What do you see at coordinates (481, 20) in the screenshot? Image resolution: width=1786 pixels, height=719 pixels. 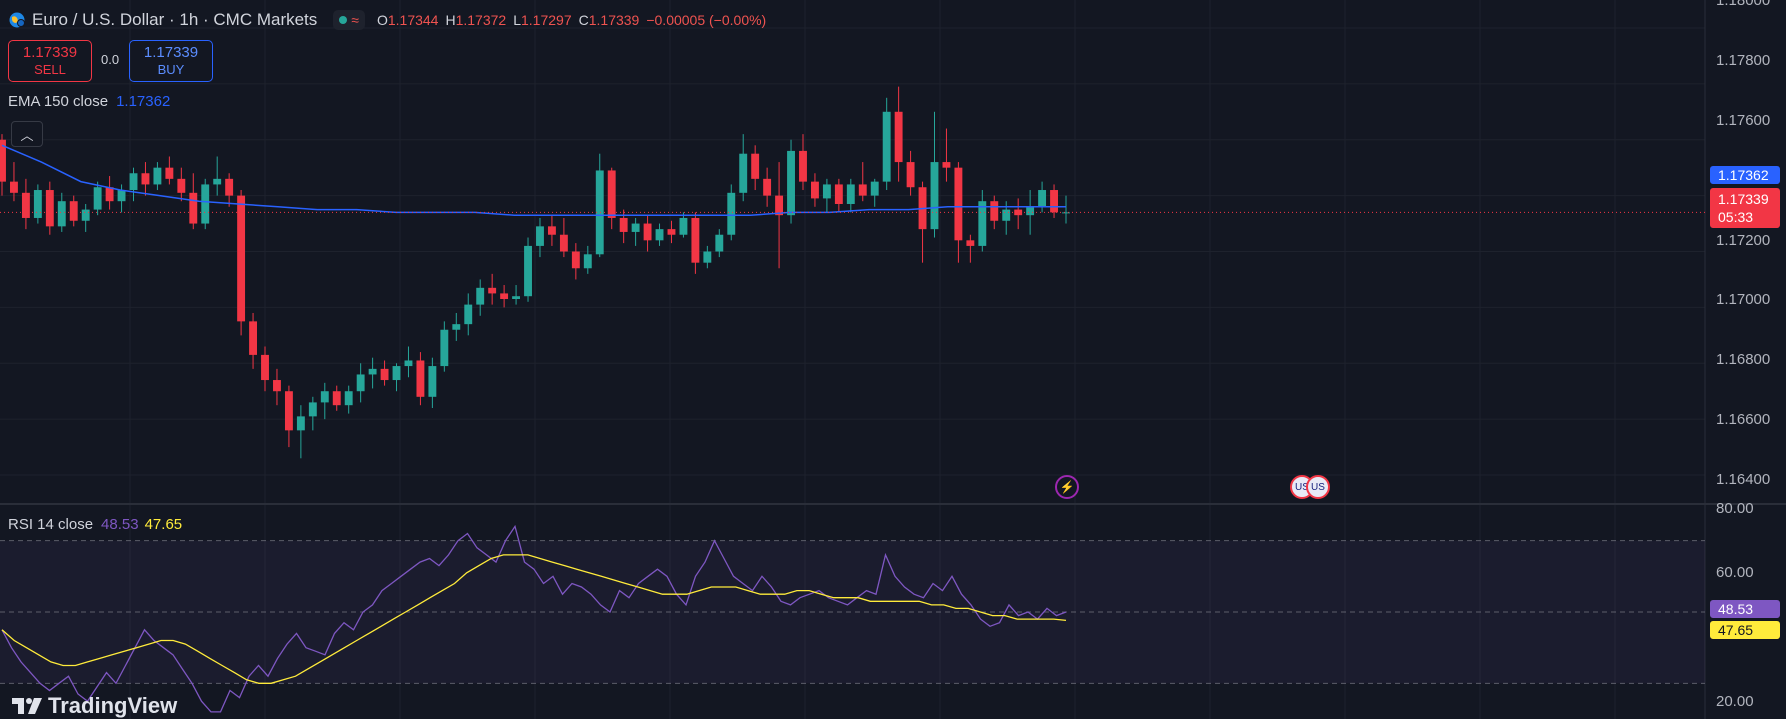 I see `high-value: 1.17372` at bounding box center [481, 20].